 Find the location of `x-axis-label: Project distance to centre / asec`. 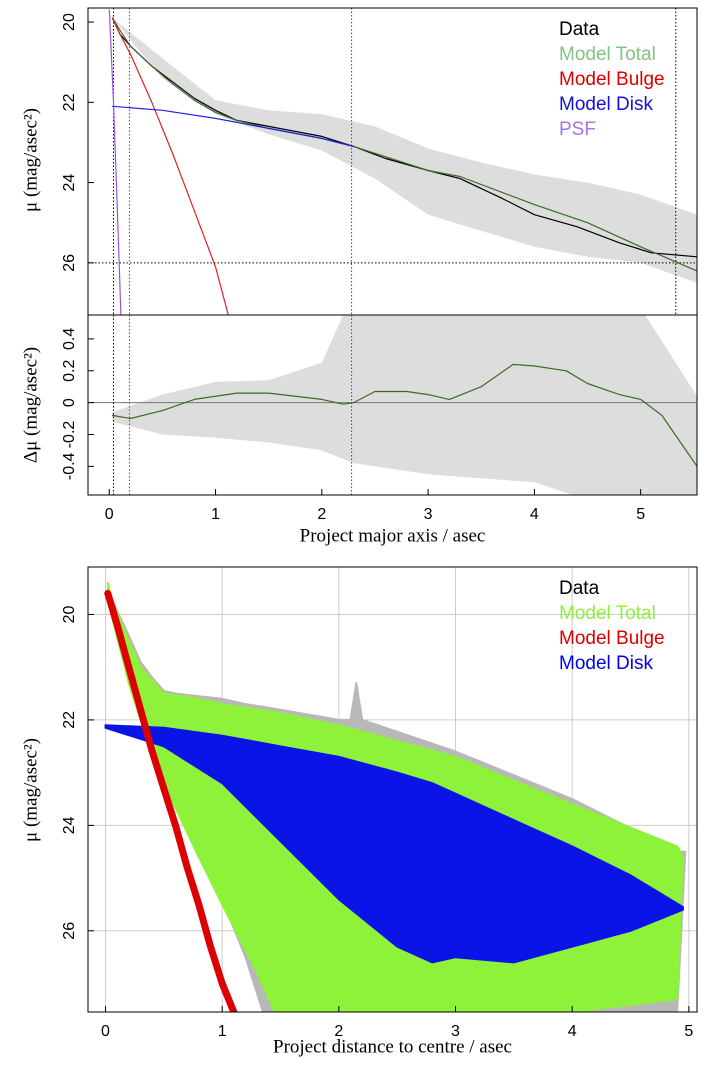

x-axis-label: Project distance to centre / asec is located at coordinates (392, 1046).